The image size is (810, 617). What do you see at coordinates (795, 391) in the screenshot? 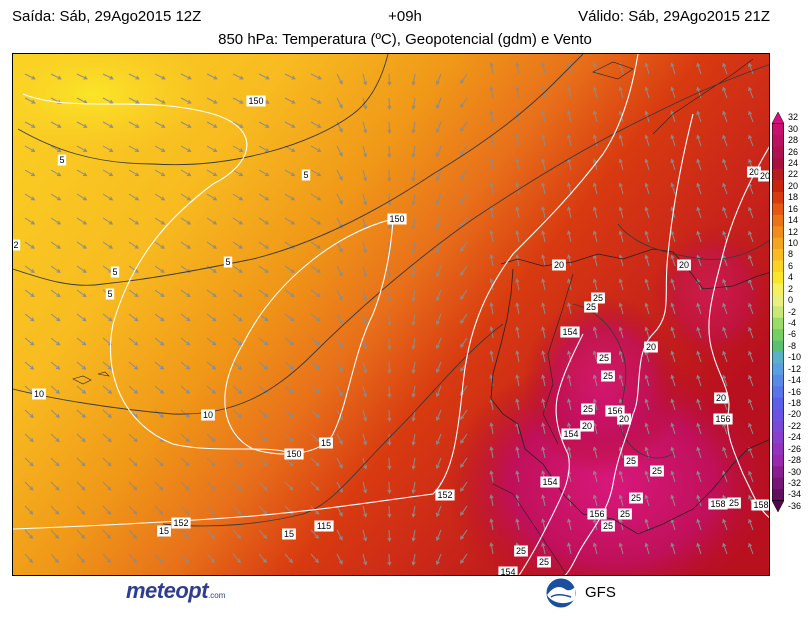
I see `colorbar-tick: -16` at bounding box center [795, 391].